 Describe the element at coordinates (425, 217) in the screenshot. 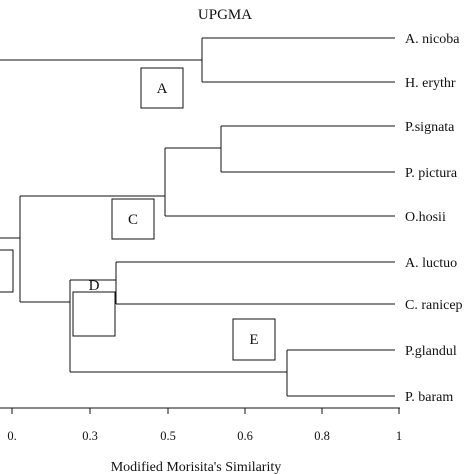

I see `leaf-label-o-hosii: O.hosii` at that location.